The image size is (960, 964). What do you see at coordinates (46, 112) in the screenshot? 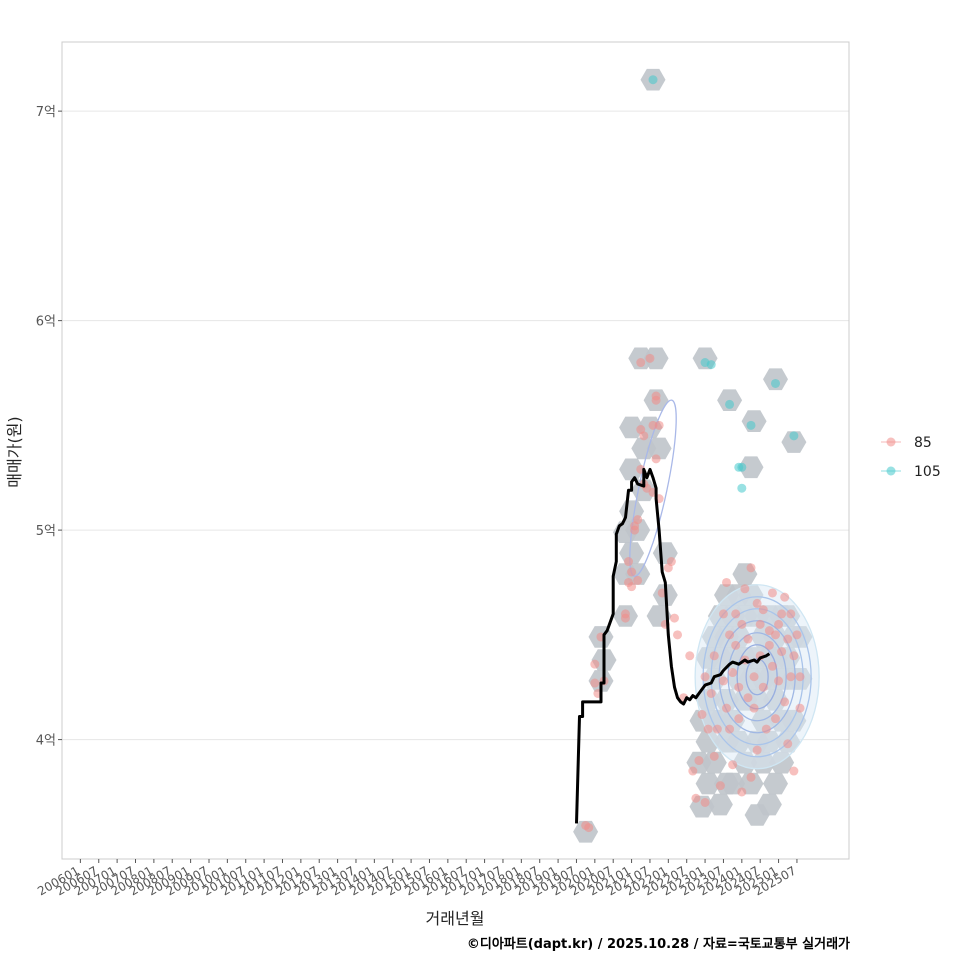
I see `y-tick-label: 7억` at bounding box center [46, 112].